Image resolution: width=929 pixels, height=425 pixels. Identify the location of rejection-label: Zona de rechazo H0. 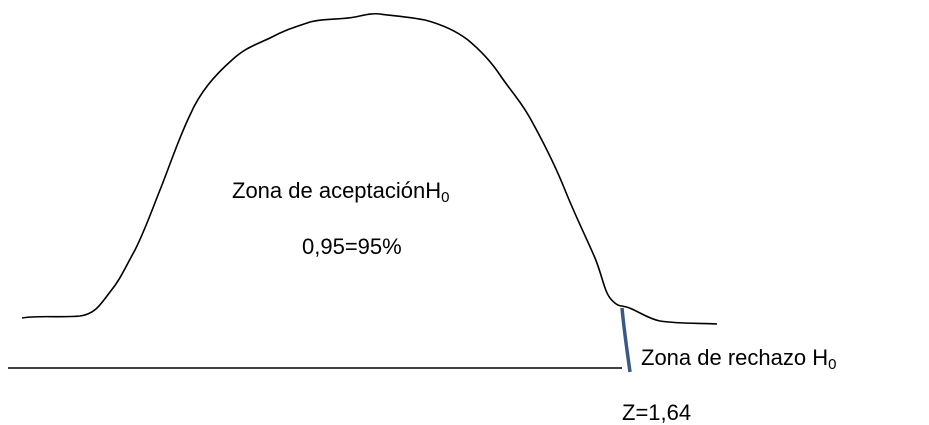
(738, 359).